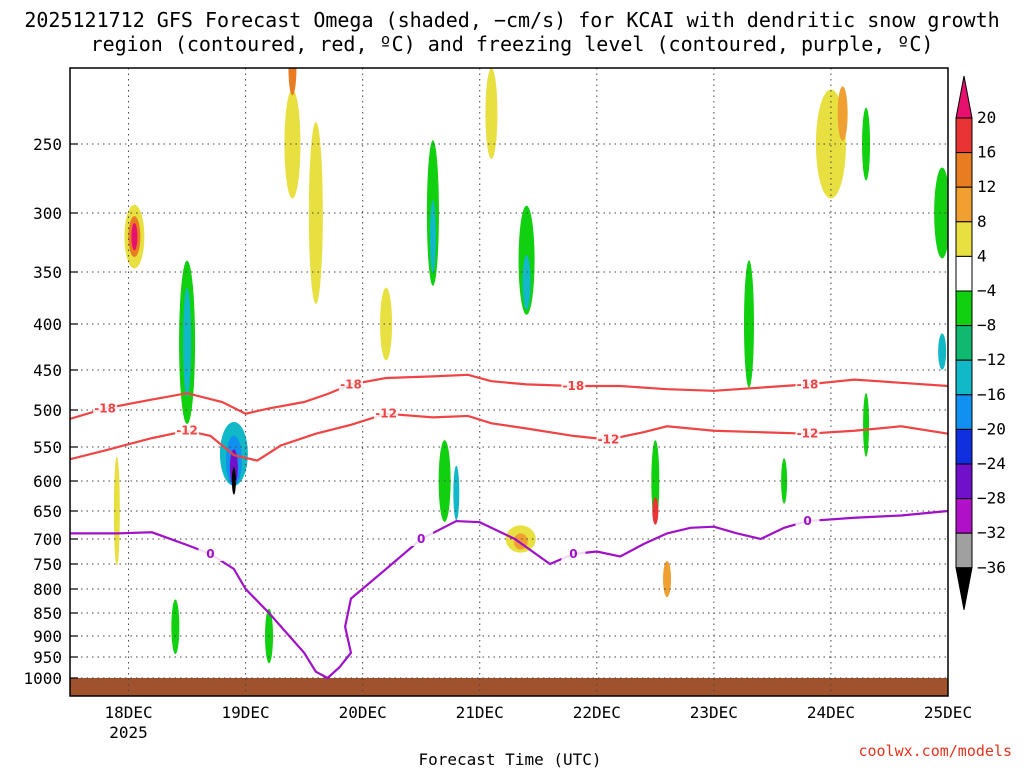  I want to click on colorbar-label: 8, so click(982, 221).